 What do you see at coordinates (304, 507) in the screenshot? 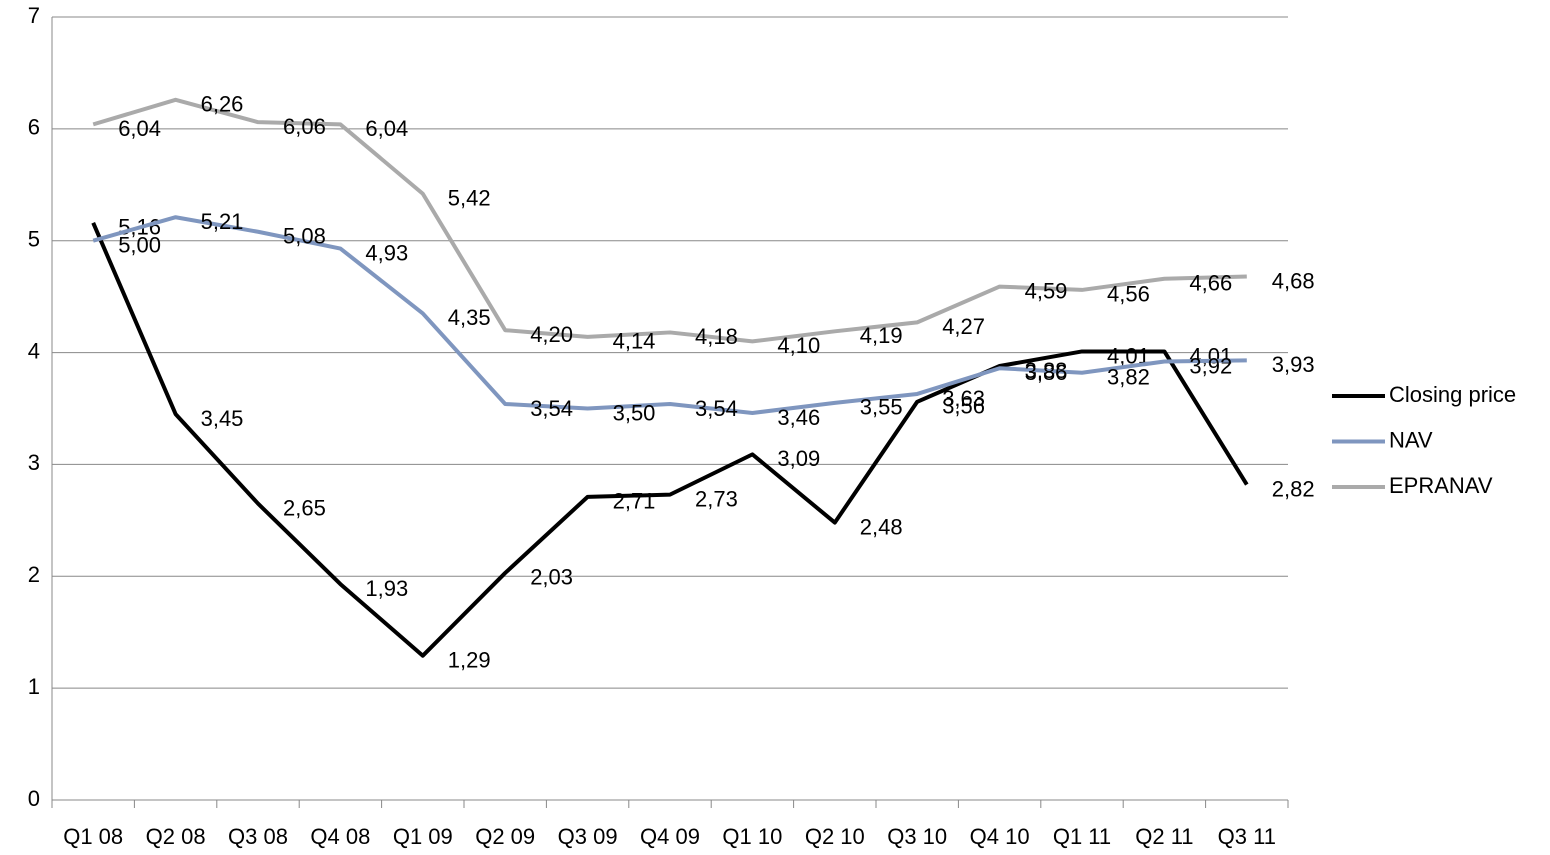
I see `data-label: 2,65` at bounding box center [304, 507].